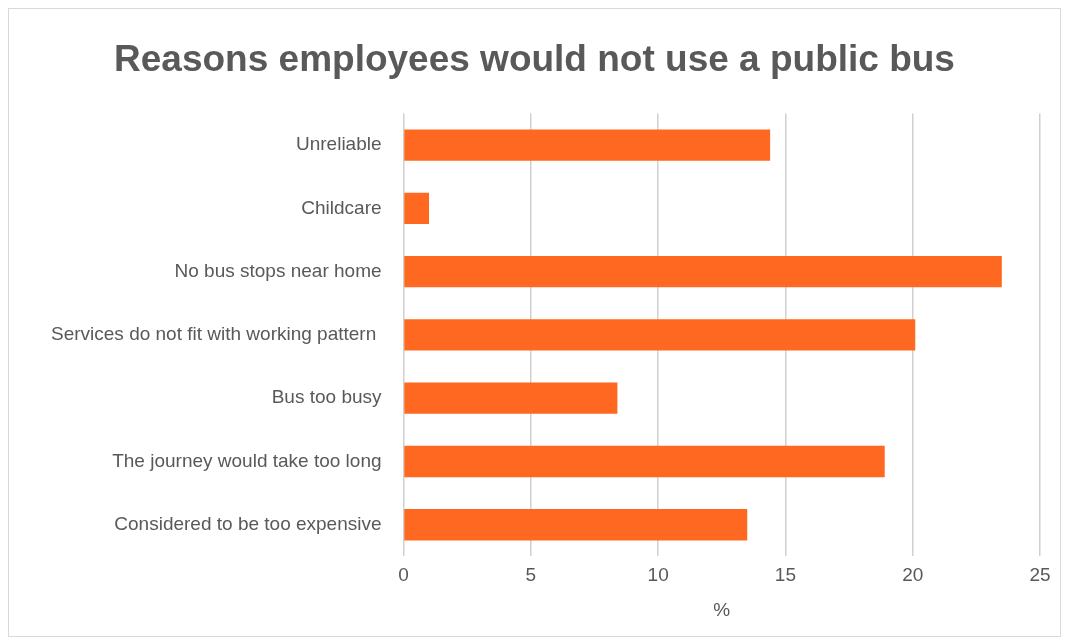 The image size is (1067, 643). Describe the element at coordinates (248, 523) in the screenshot. I see `y-tick-label: Considered to be too expensive` at that location.